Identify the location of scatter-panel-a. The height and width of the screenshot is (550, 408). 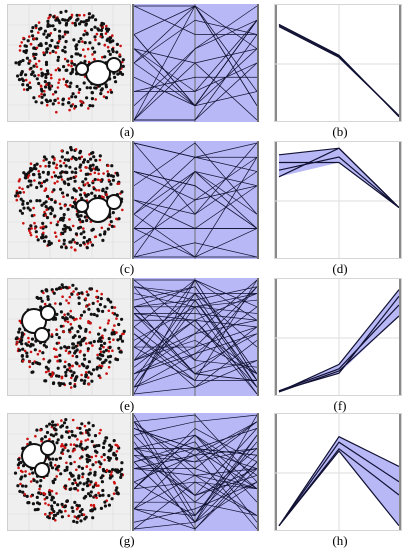
(69, 63).